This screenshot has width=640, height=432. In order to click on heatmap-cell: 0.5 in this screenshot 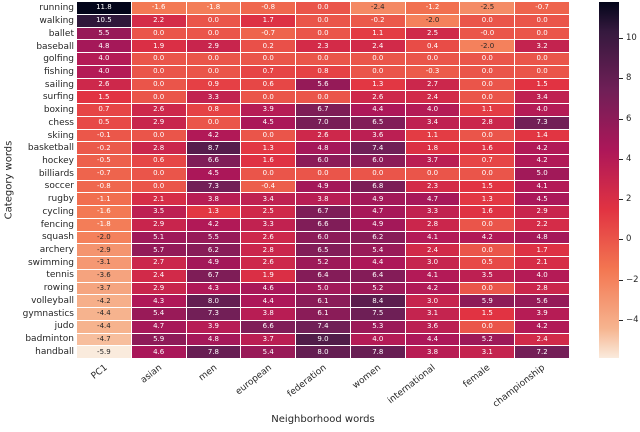, I will do `click(487, 263)`.